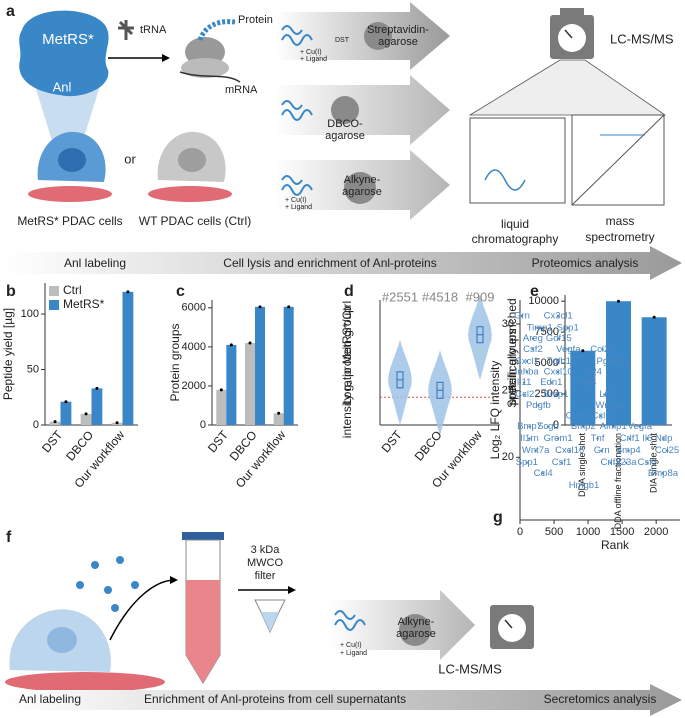 The image size is (685, 718). What do you see at coordinates (602, 349) in the screenshot?
I see `point-label: Ccl20` at bounding box center [602, 349].